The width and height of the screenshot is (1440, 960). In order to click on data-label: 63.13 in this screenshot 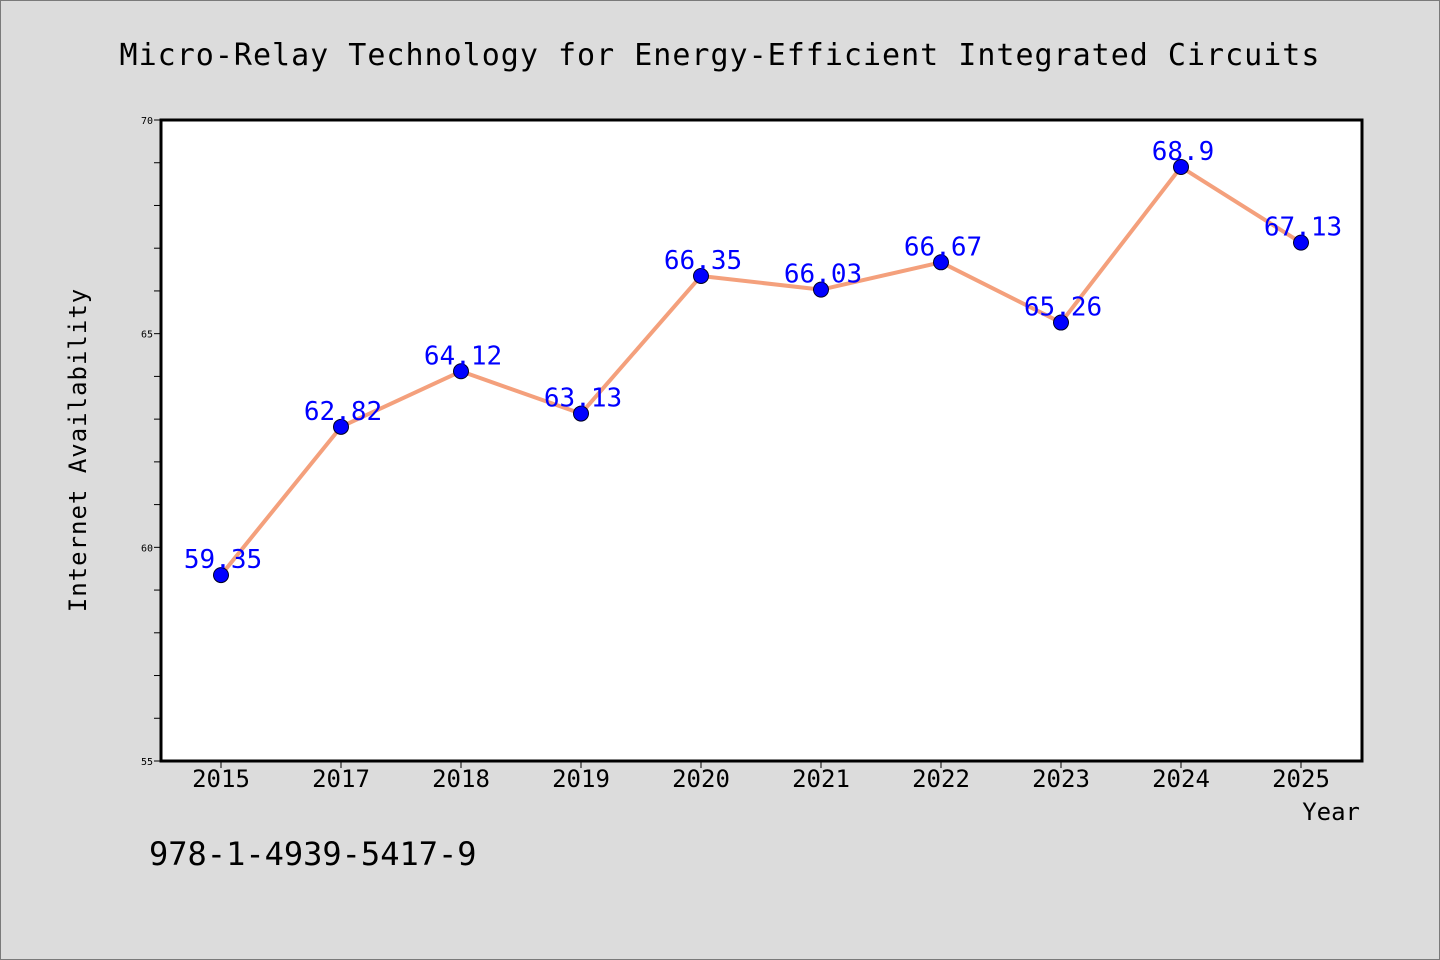, I will do `click(583, 399)`.